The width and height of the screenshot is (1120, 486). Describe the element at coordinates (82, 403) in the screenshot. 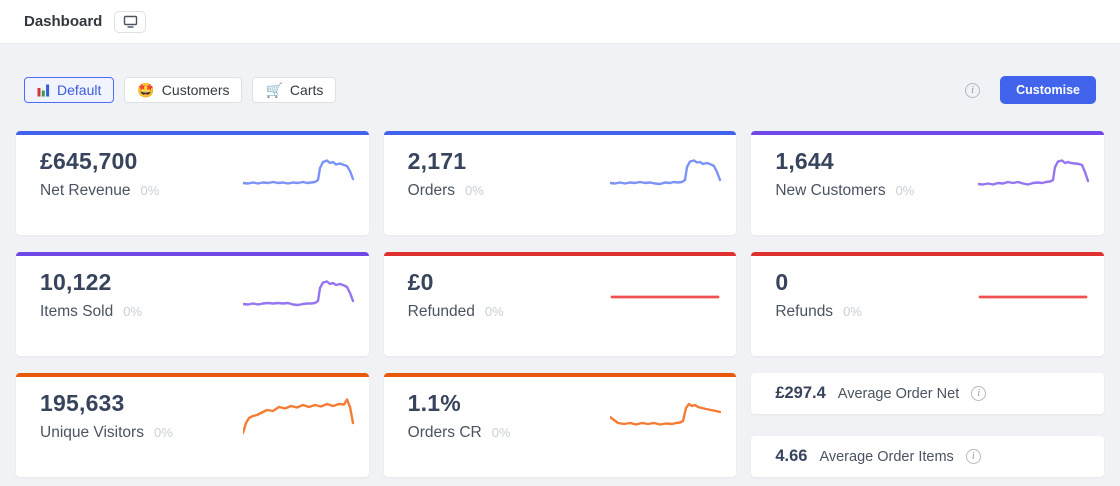

I see `metric-value: 195,633` at that location.